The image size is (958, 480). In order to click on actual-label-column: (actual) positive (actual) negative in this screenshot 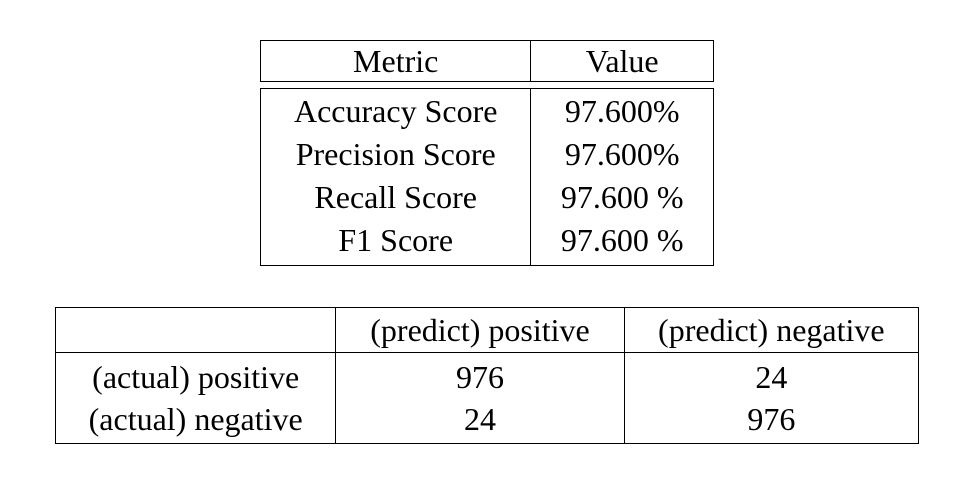, I will do `click(196, 398)`.